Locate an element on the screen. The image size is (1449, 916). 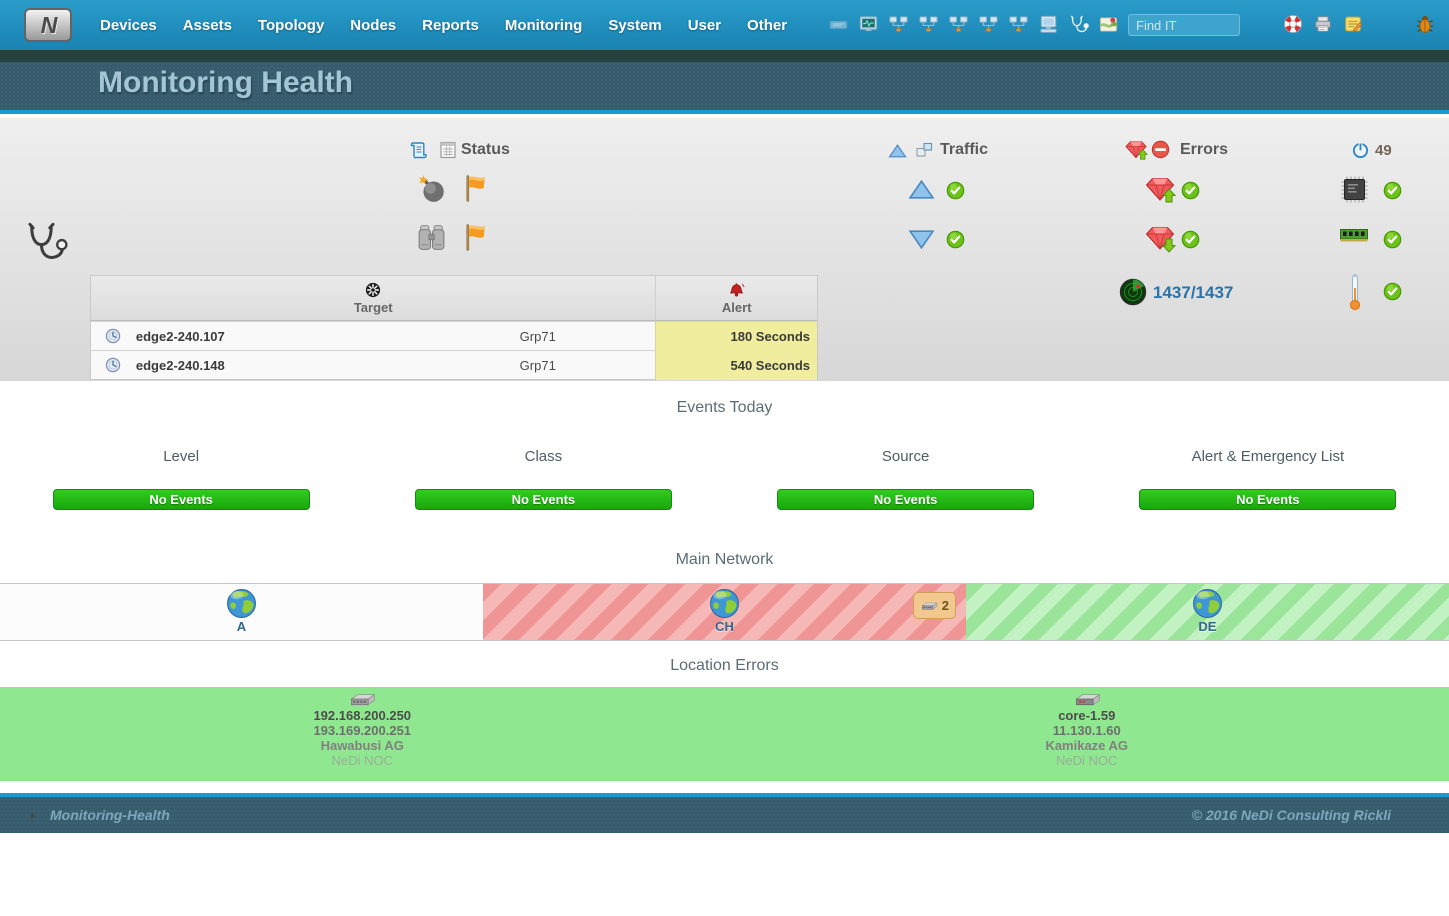
table-row: edge2-240.148 Grp71 540 Seconds is located at coordinates (454, 365).